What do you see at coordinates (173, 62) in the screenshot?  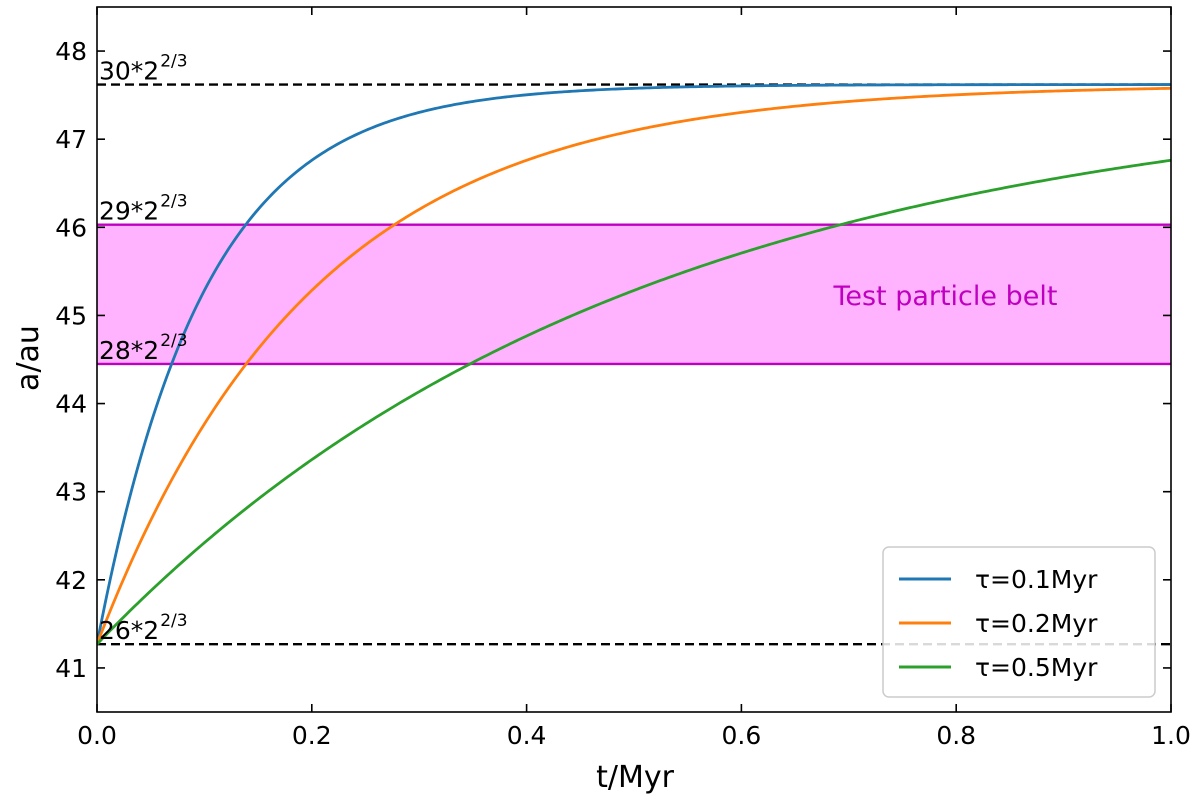 I see `reference-label-sup-0: 2/3` at bounding box center [173, 62].